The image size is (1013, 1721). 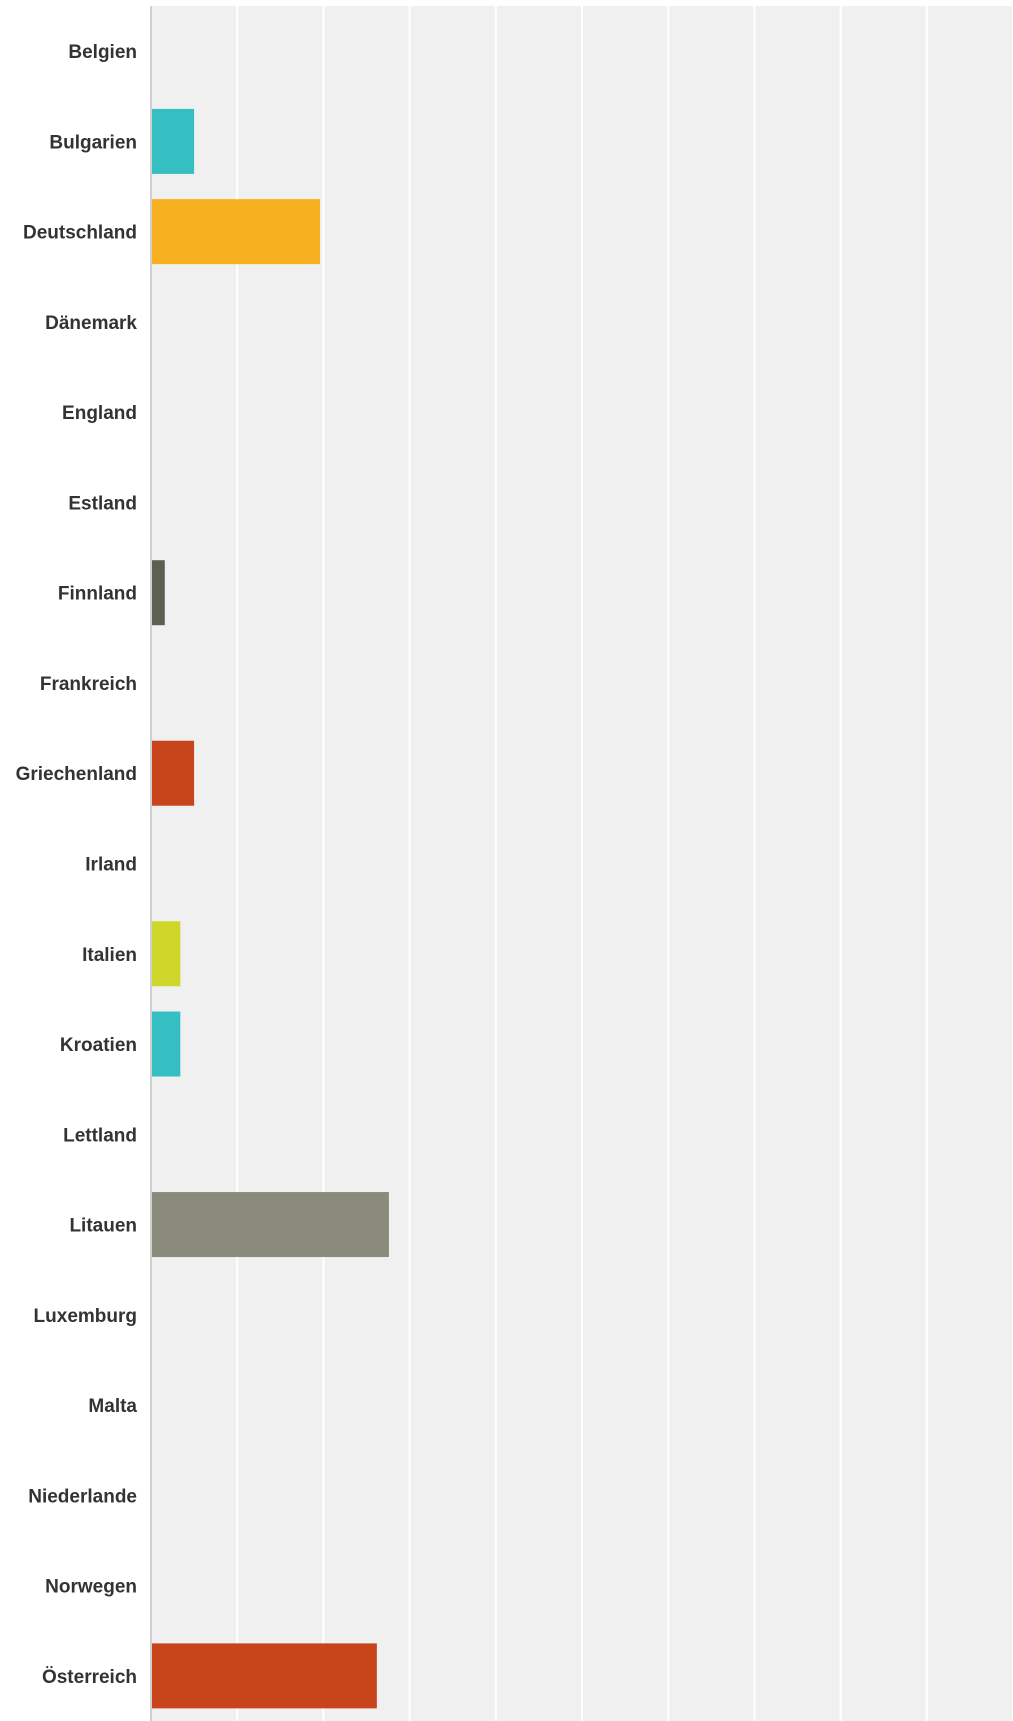 What do you see at coordinates (93, 142) in the screenshot?
I see `category-label: Bulgarien` at bounding box center [93, 142].